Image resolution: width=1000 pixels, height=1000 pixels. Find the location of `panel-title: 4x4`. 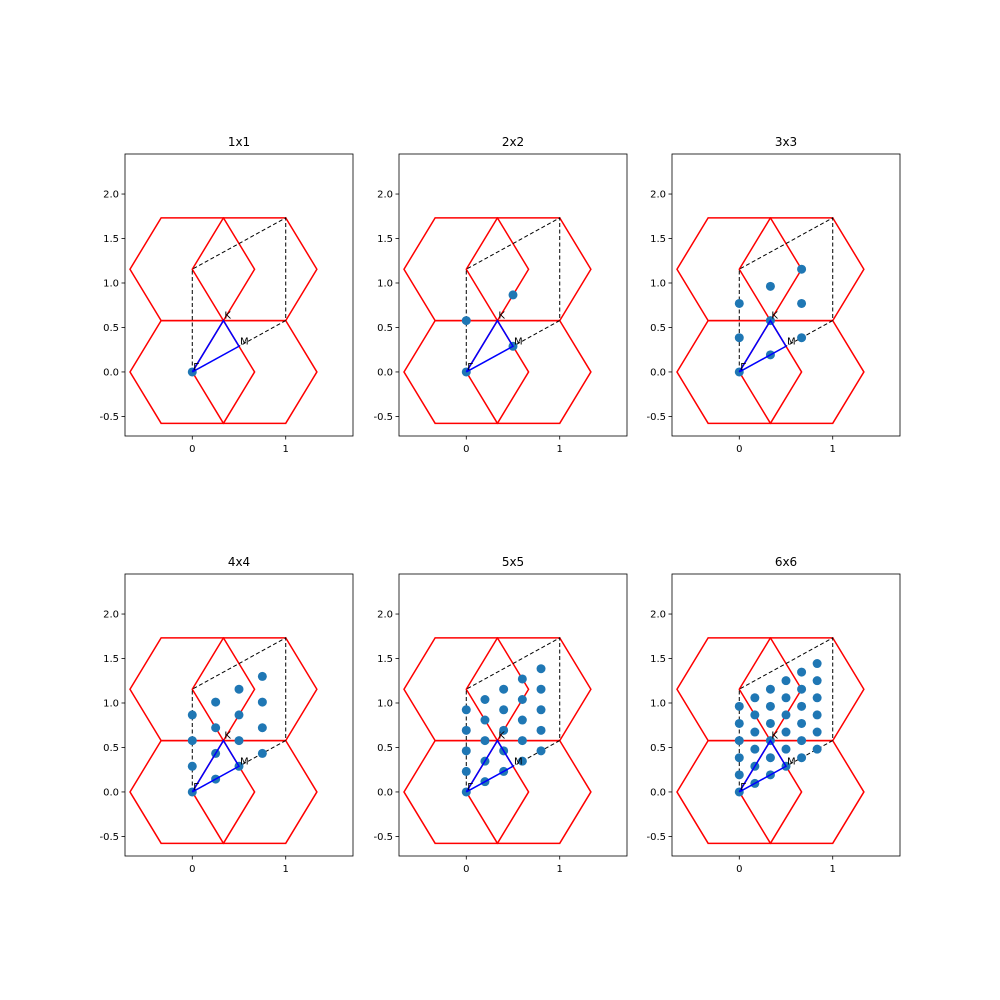

panel-title: 4x4 is located at coordinates (239, 562).